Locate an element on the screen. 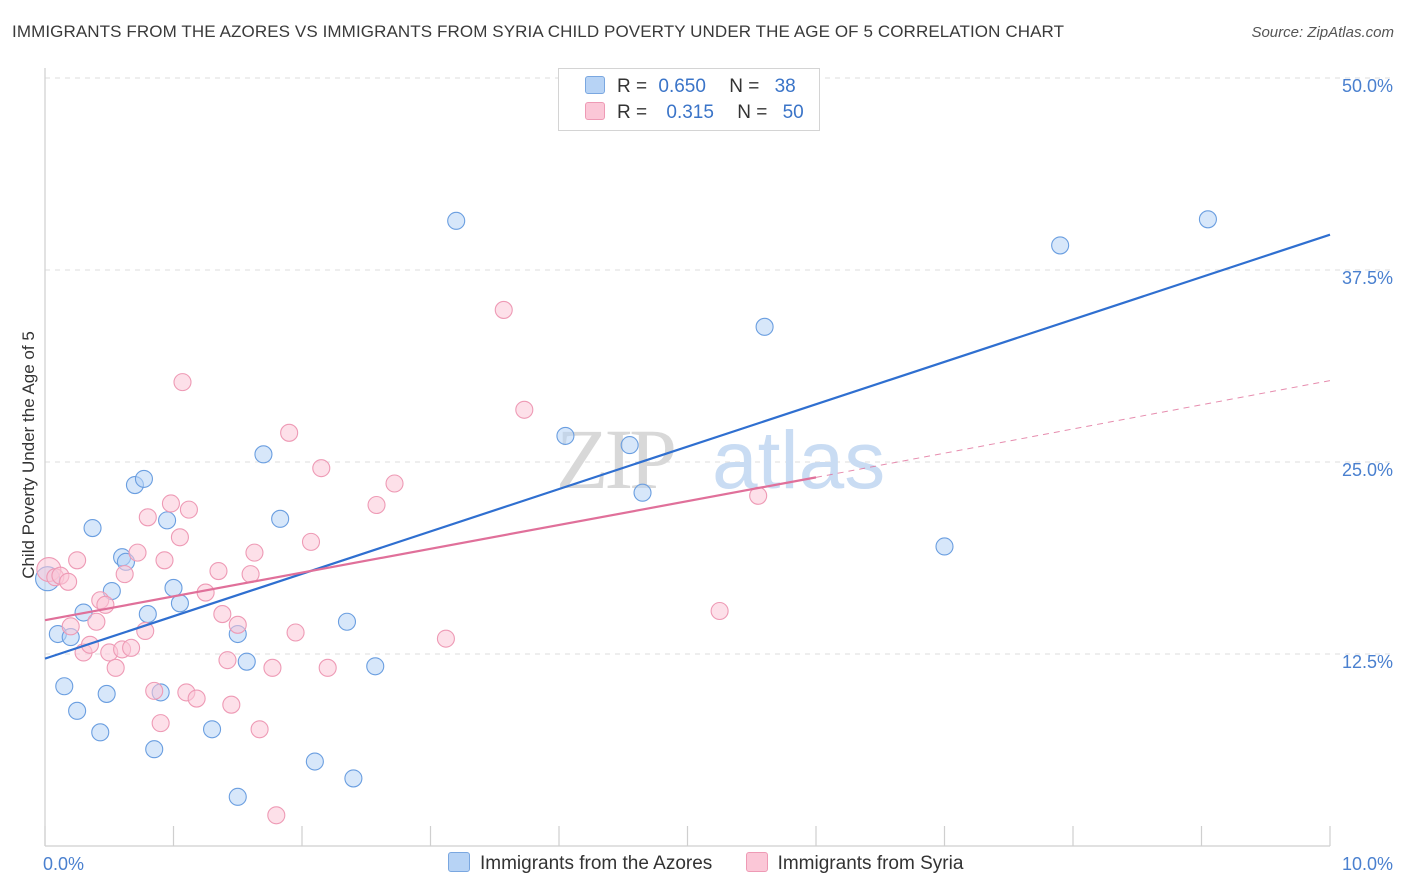 This screenshot has width=1406, height=892. x-tick-label: 0.0% is located at coordinates (63, 864).